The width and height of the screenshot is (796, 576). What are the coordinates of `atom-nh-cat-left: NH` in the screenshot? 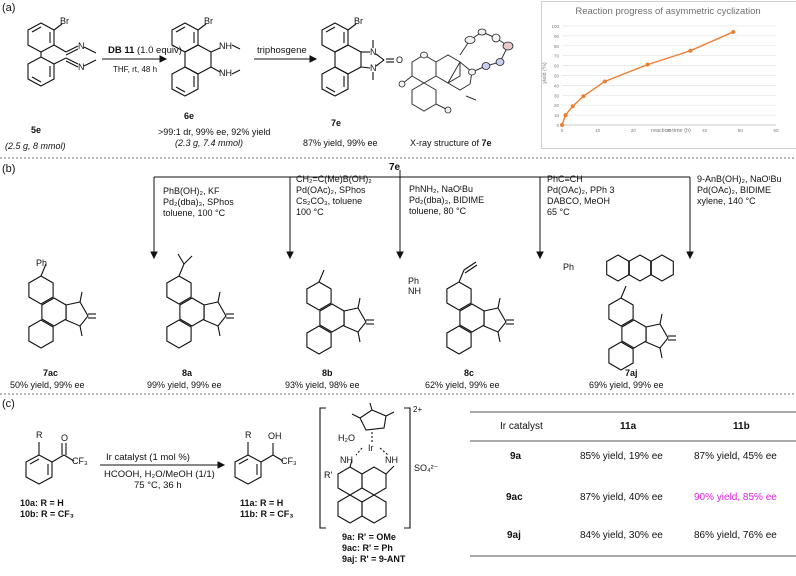 It's located at (346, 460).